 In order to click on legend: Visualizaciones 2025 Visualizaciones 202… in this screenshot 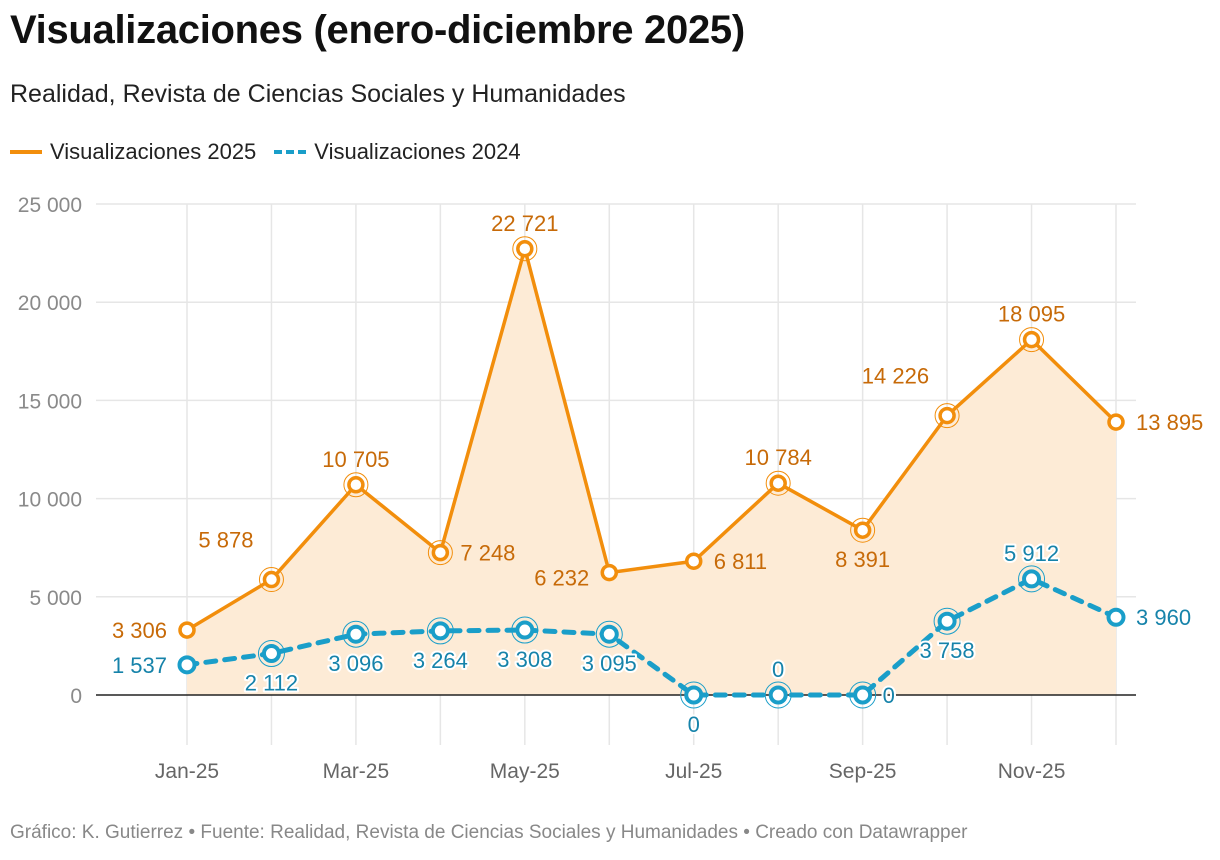, I will do `click(274, 152)`.